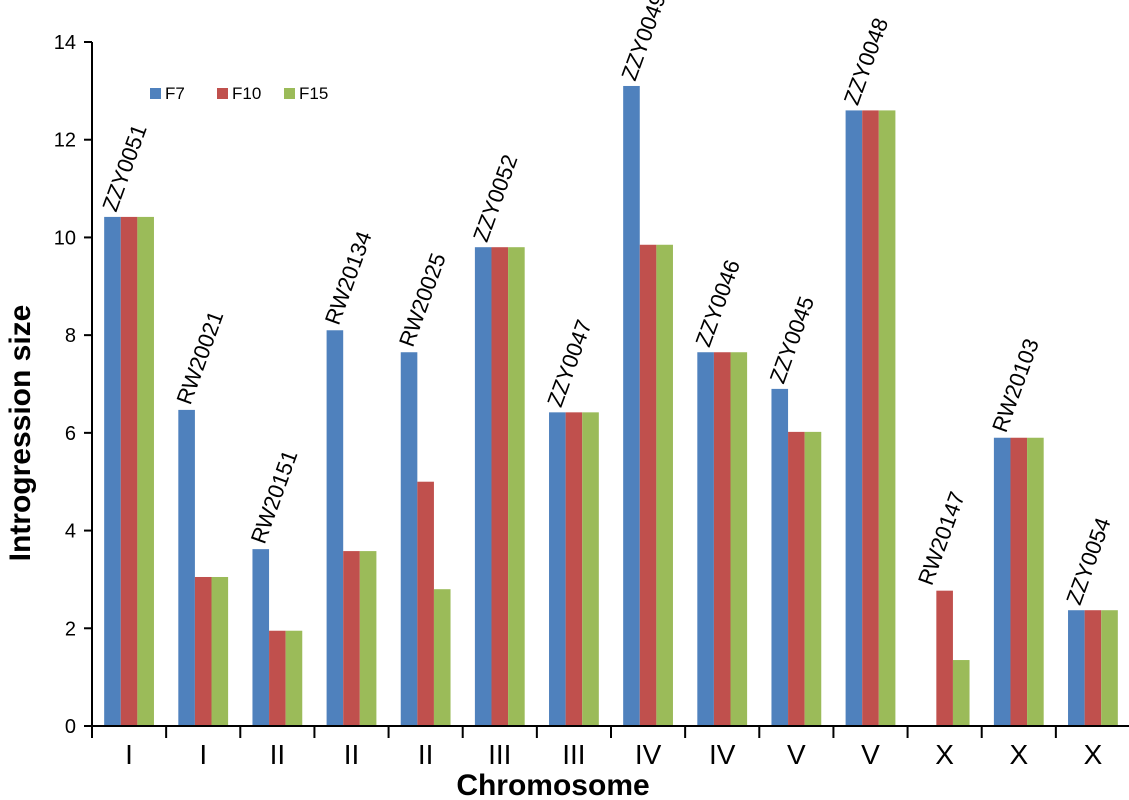  What do you see at coordinates (866, 62) in the screenshot?
I see `marker-label-10: ZZY0048` at bounding box center [866, 62].